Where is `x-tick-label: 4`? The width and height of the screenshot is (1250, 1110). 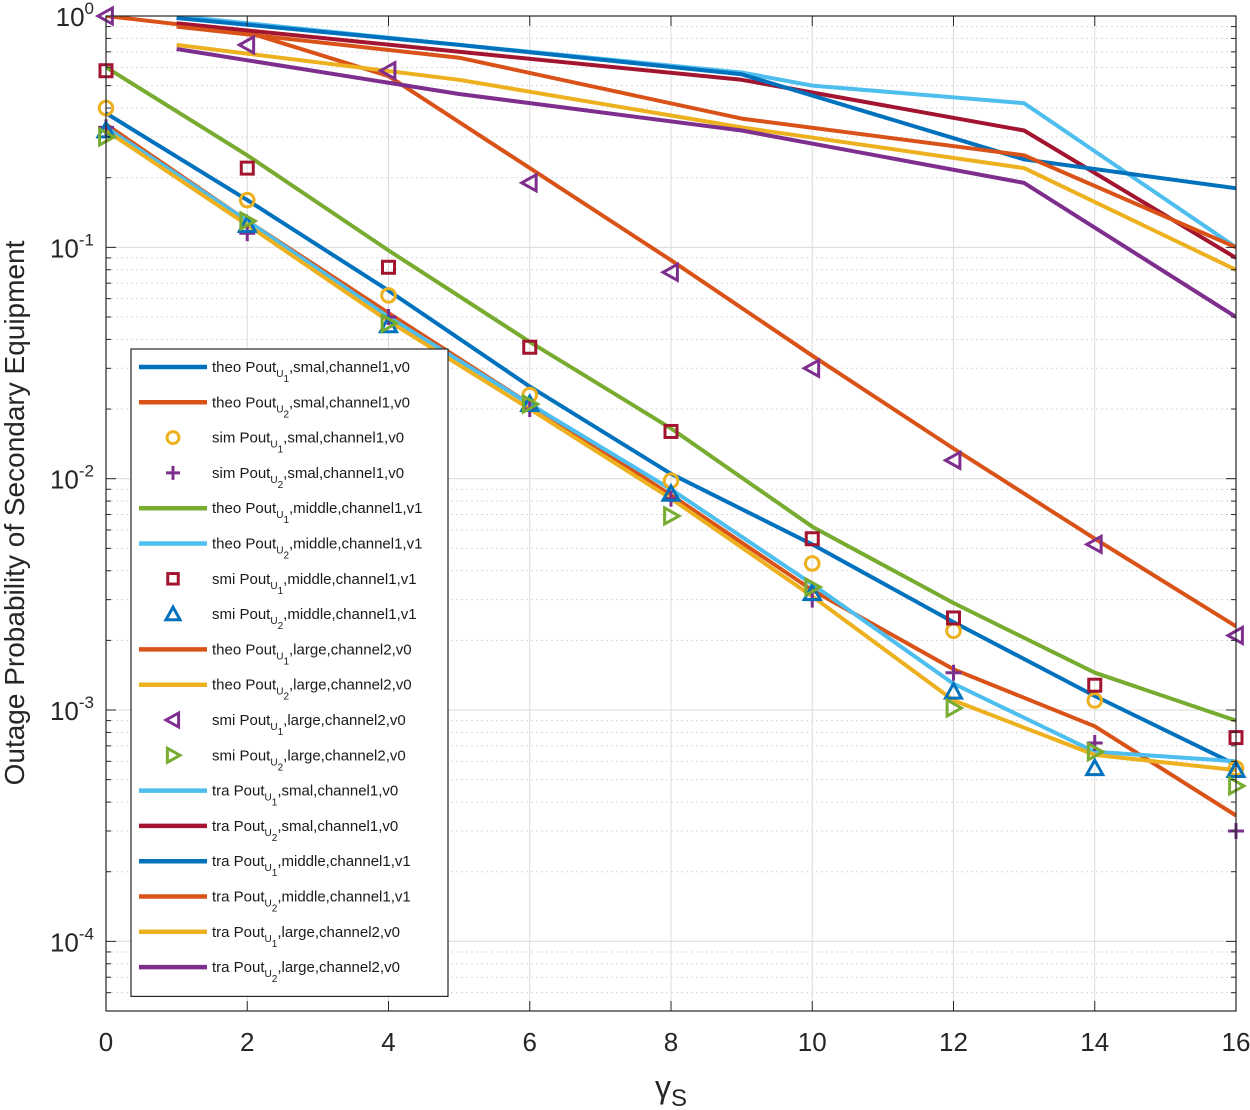
x-tick-label: 4 is located at coordinates (388, 1042).